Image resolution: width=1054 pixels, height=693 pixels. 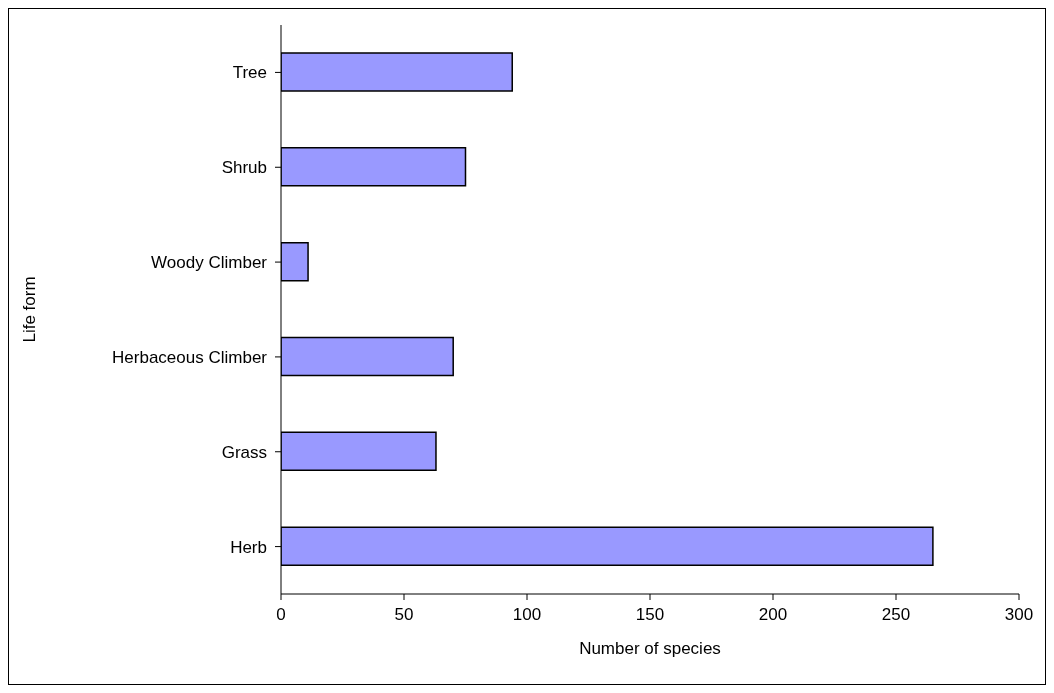 I want to click on x-tick-label: 200, so click(x=773, y=615).